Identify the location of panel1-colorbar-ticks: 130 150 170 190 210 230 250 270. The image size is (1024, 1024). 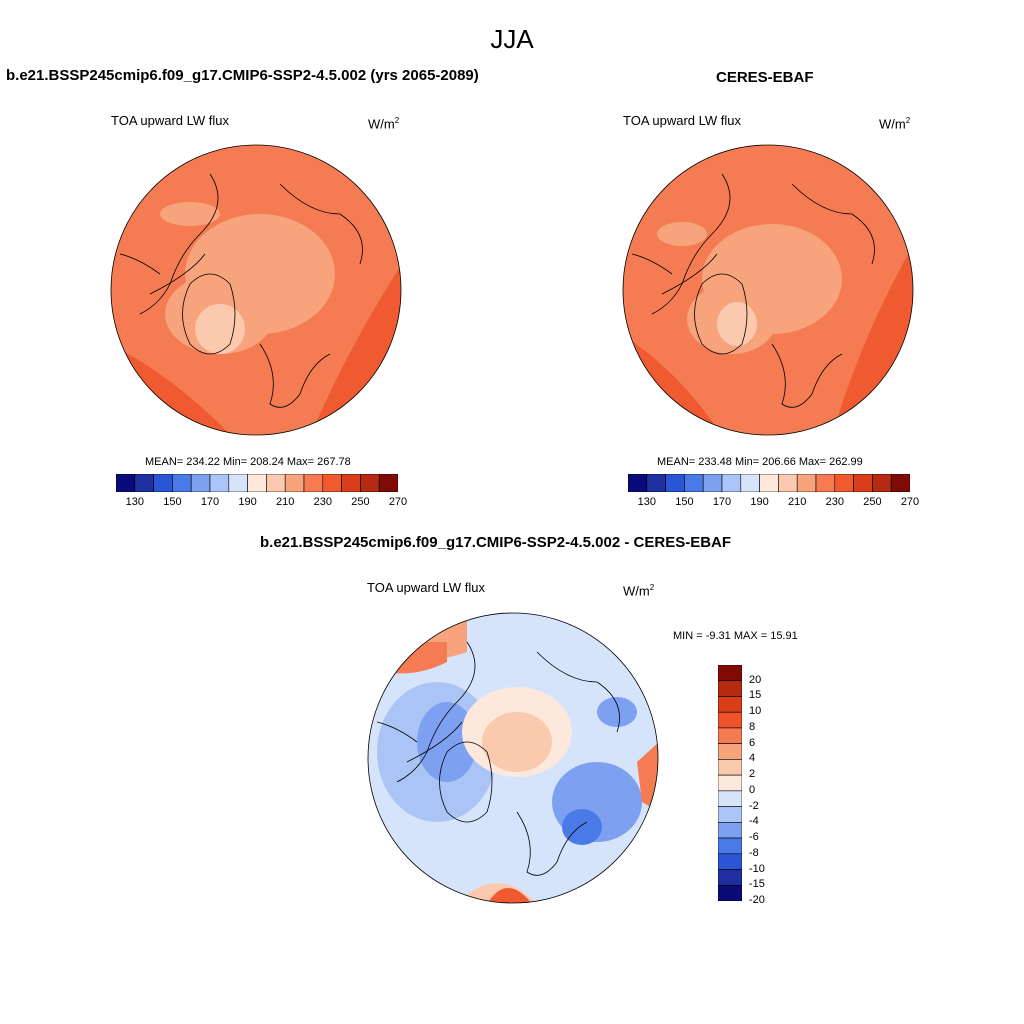
(262, 503).